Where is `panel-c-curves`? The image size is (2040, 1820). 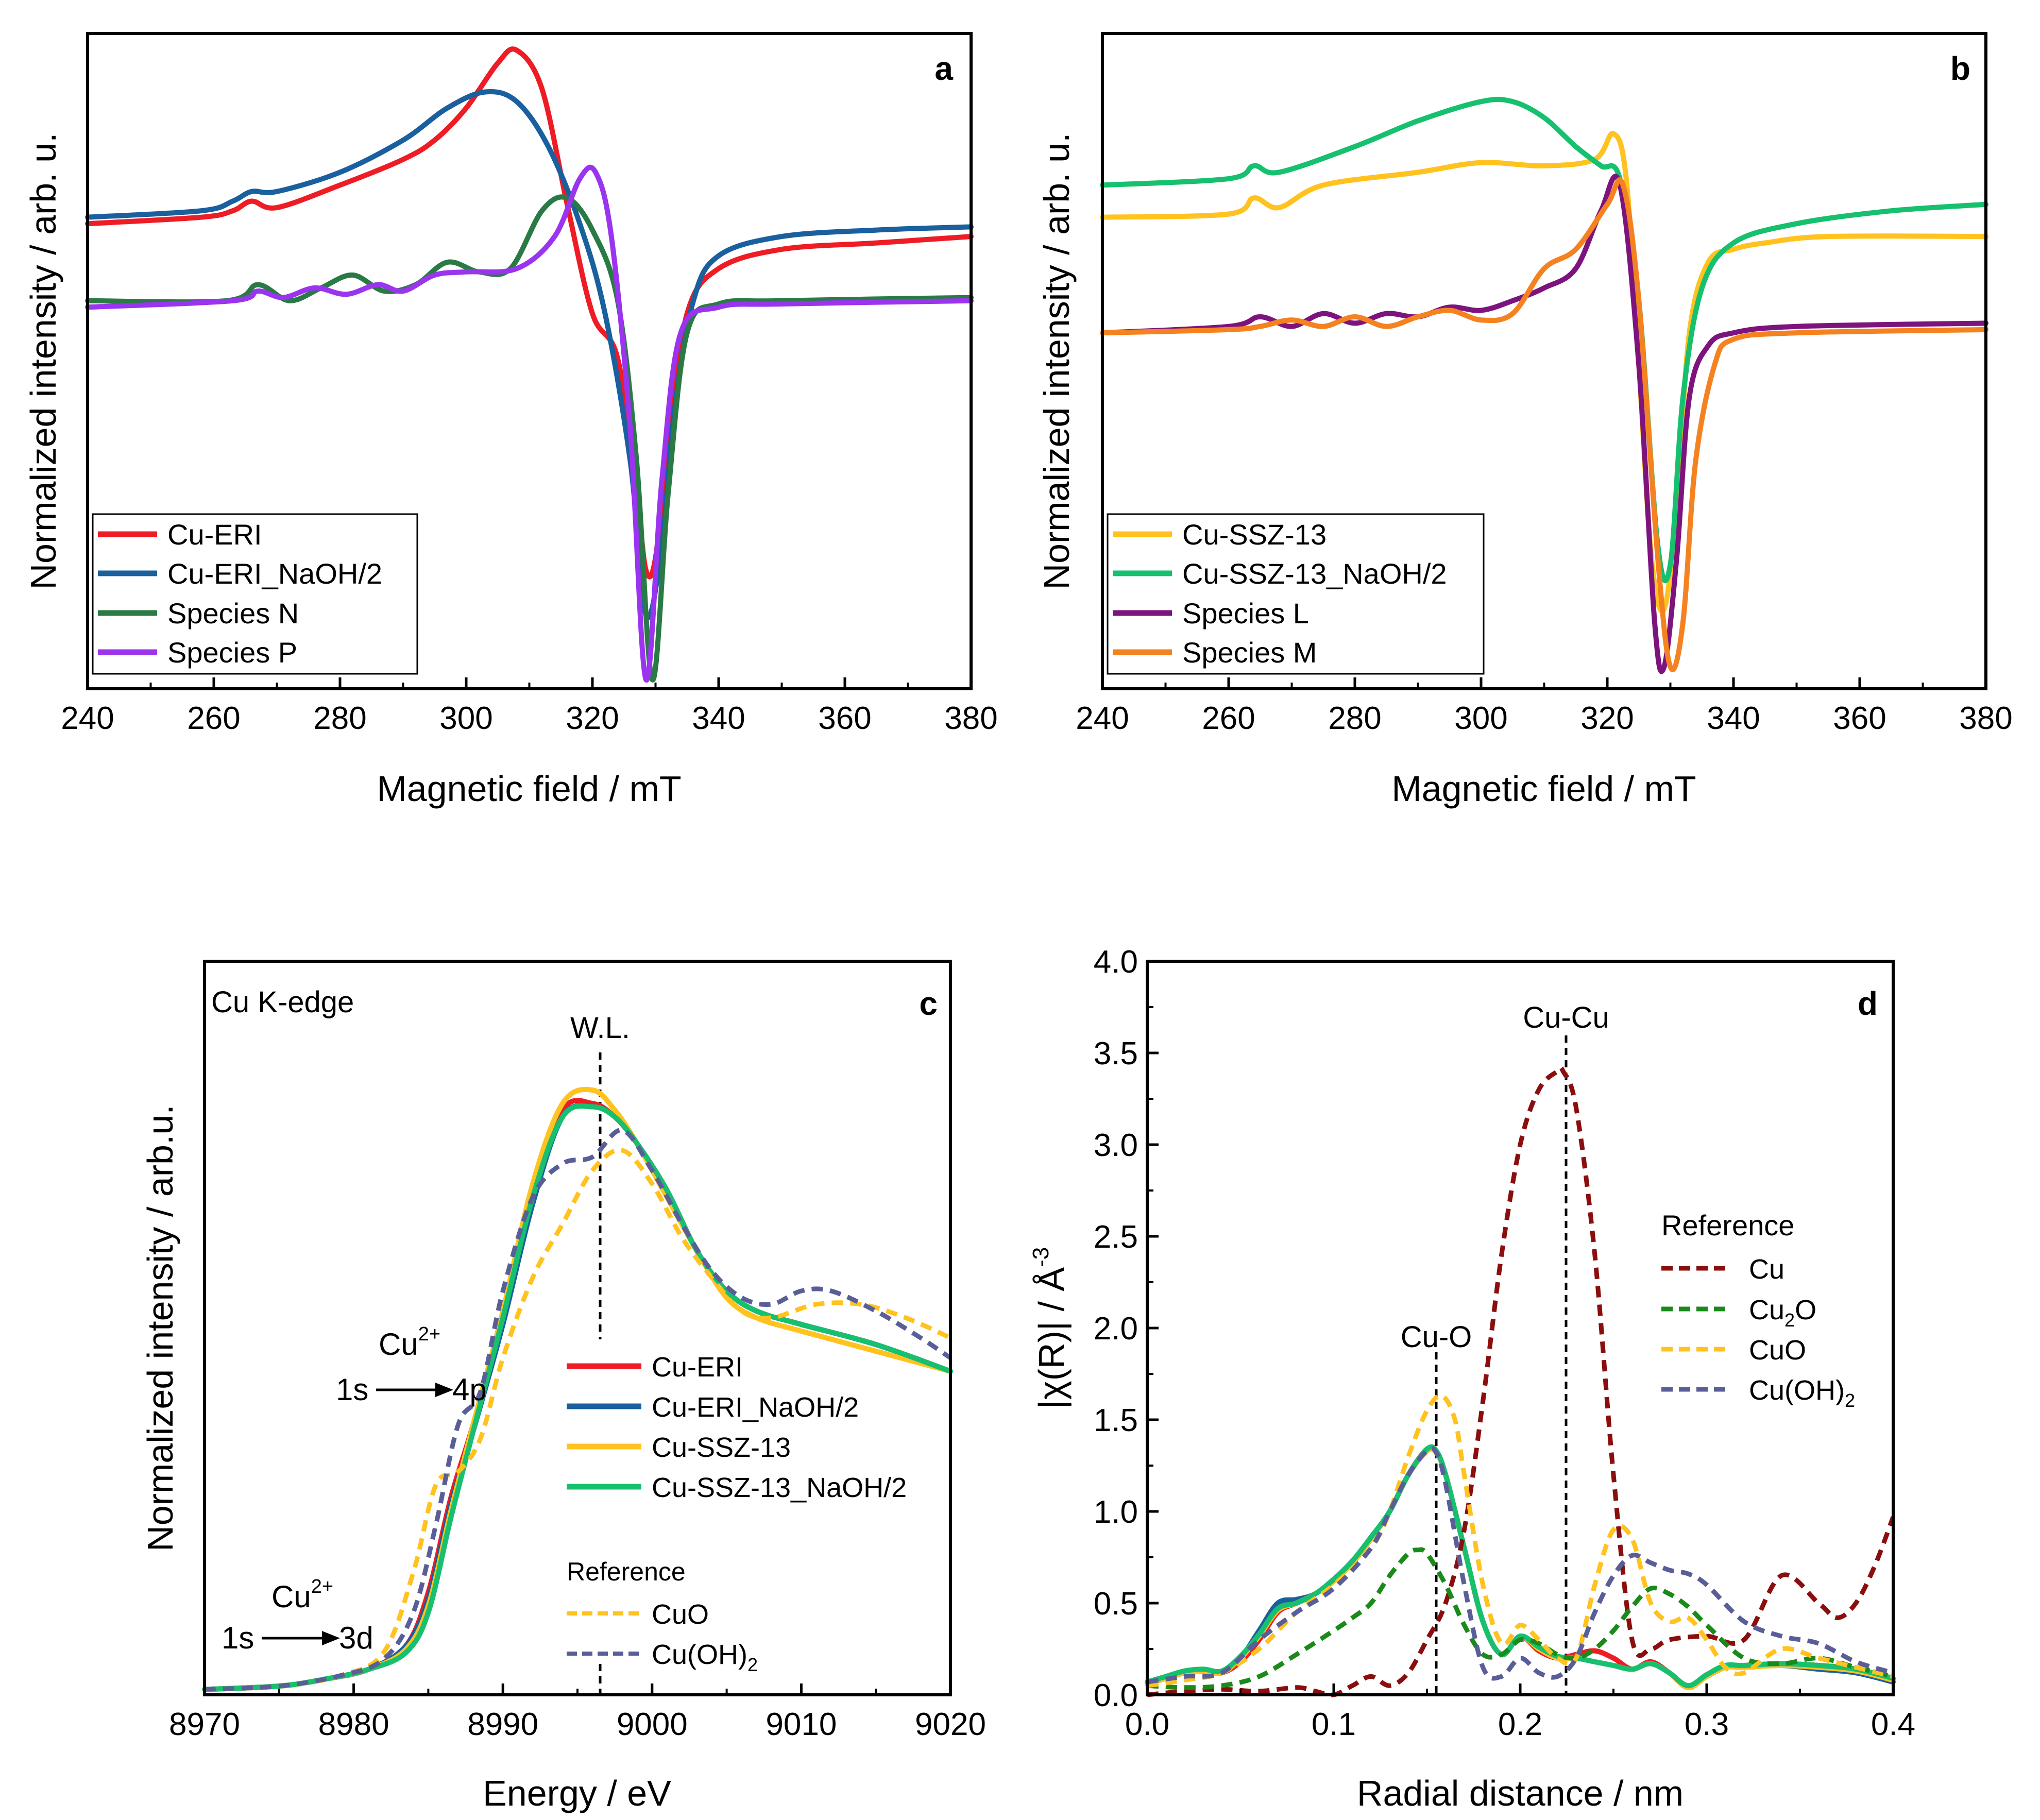 panel-c-curves is located at coordinates (577, 1389).